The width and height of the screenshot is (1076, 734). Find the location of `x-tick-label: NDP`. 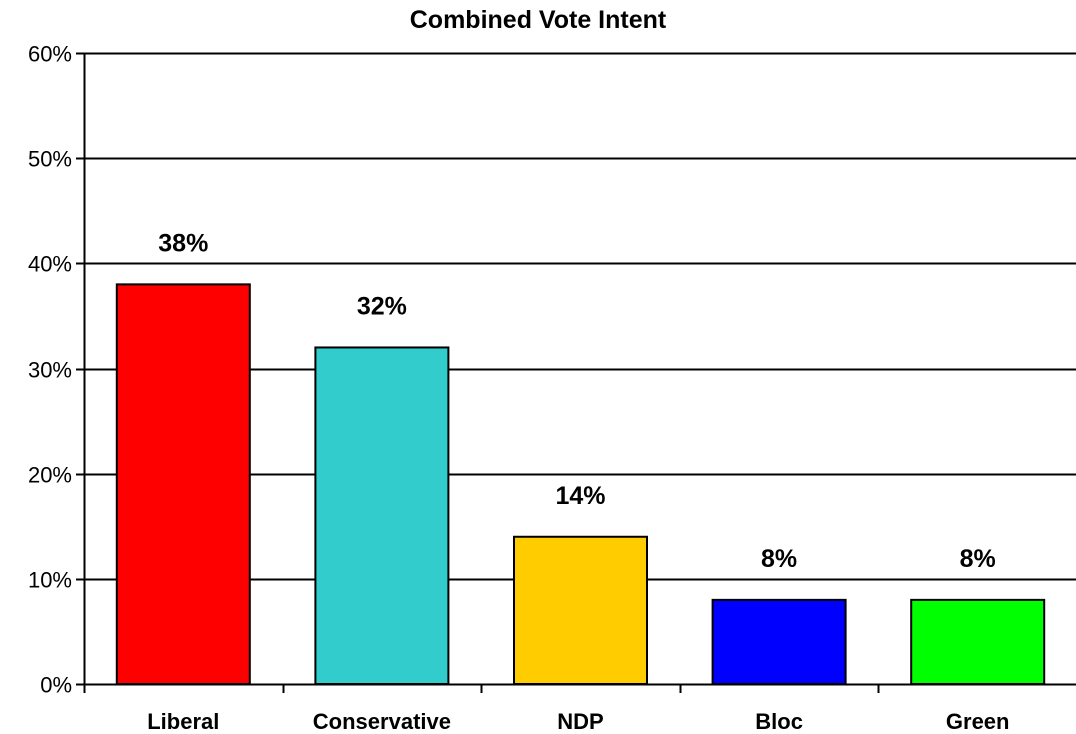

x-tick-label: NDP is located at coordinates (580, 721).